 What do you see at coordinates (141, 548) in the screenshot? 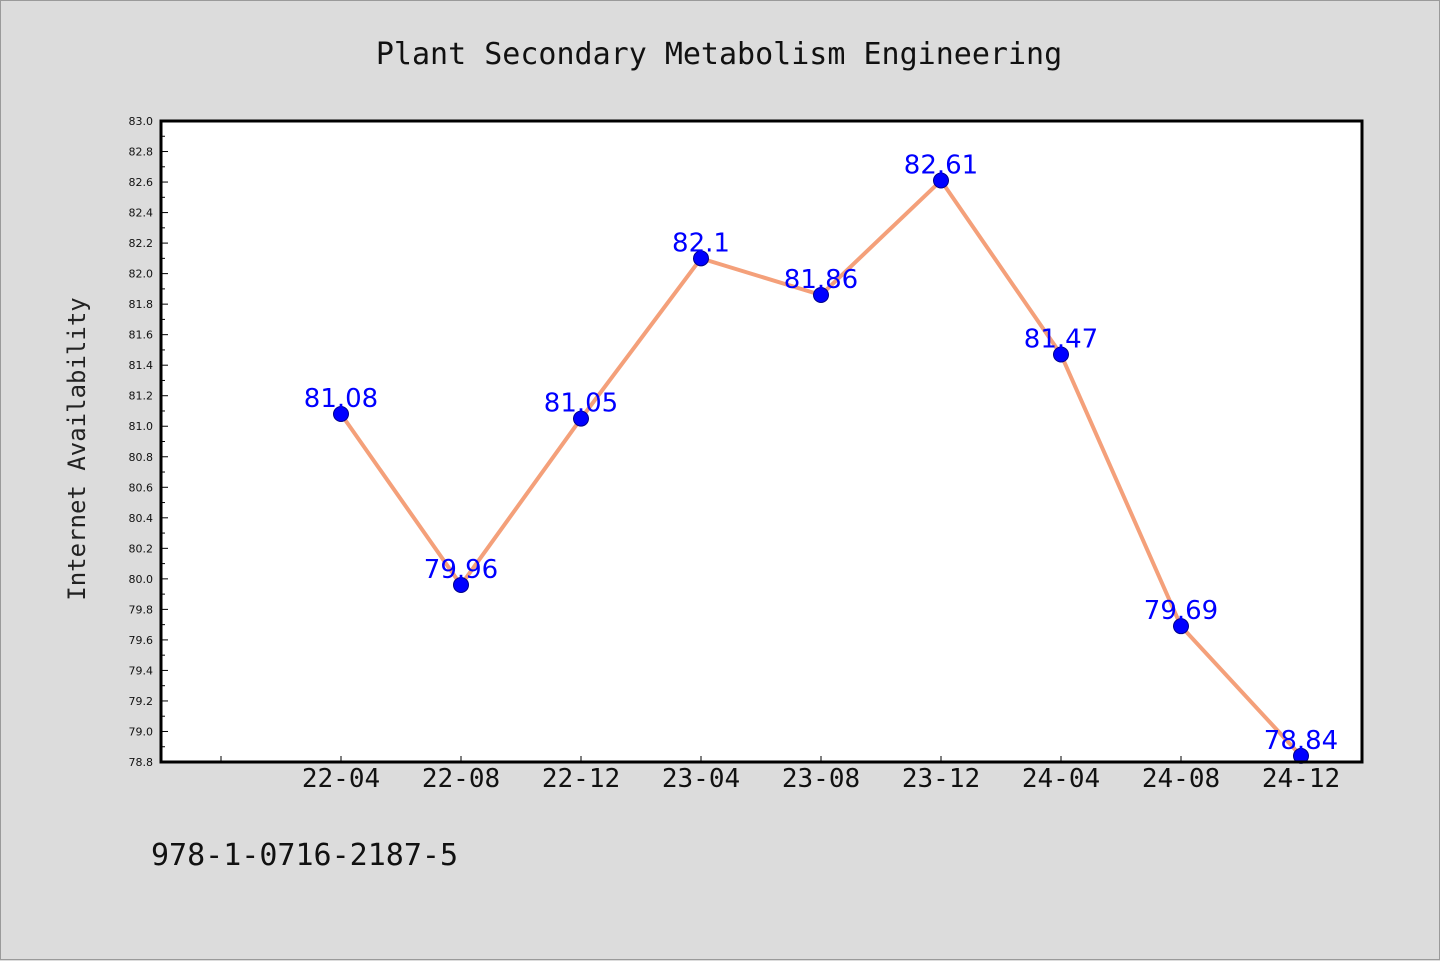
I see `y-tick-label: 80.2` at bounding box center [141, 548].